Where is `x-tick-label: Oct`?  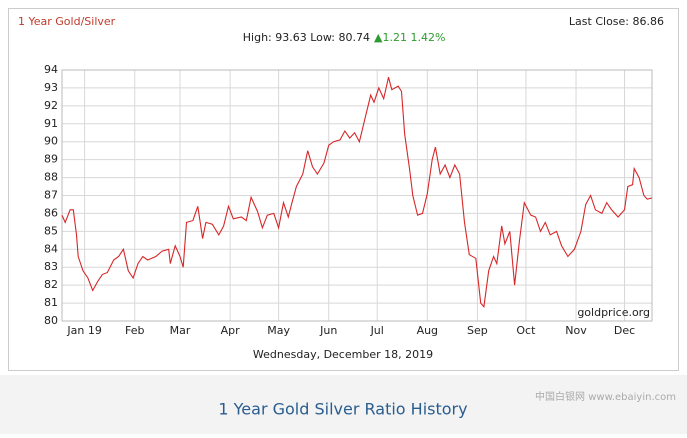 x-tick-label: Oct is located at coordinates (526, 330).